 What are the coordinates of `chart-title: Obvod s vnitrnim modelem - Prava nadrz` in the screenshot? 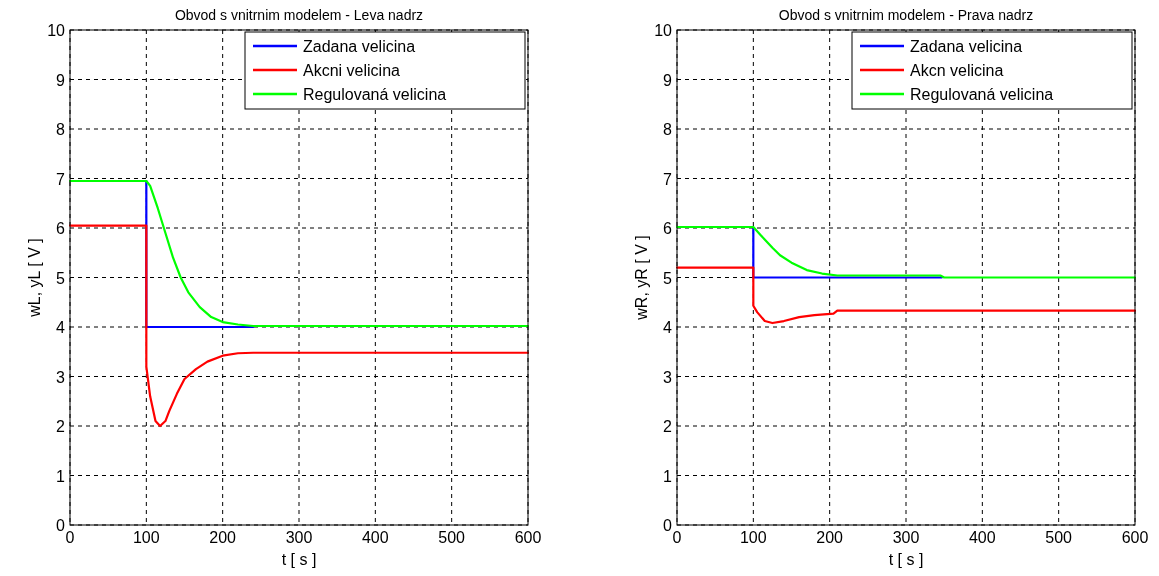 It's located at (906, 15).